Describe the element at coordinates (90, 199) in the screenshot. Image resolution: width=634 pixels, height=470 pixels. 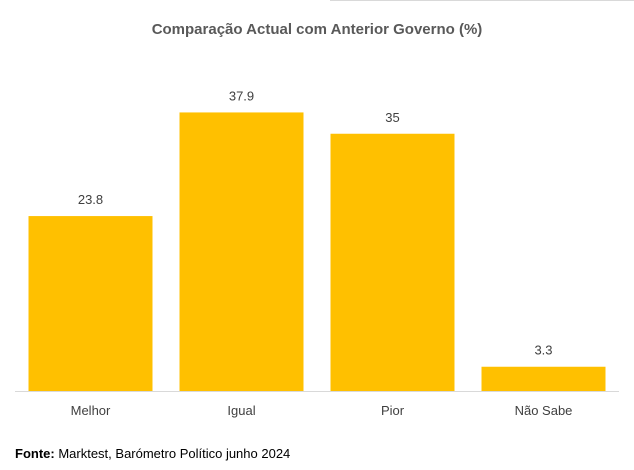
I see `data-label-0: 23.8` at that location.